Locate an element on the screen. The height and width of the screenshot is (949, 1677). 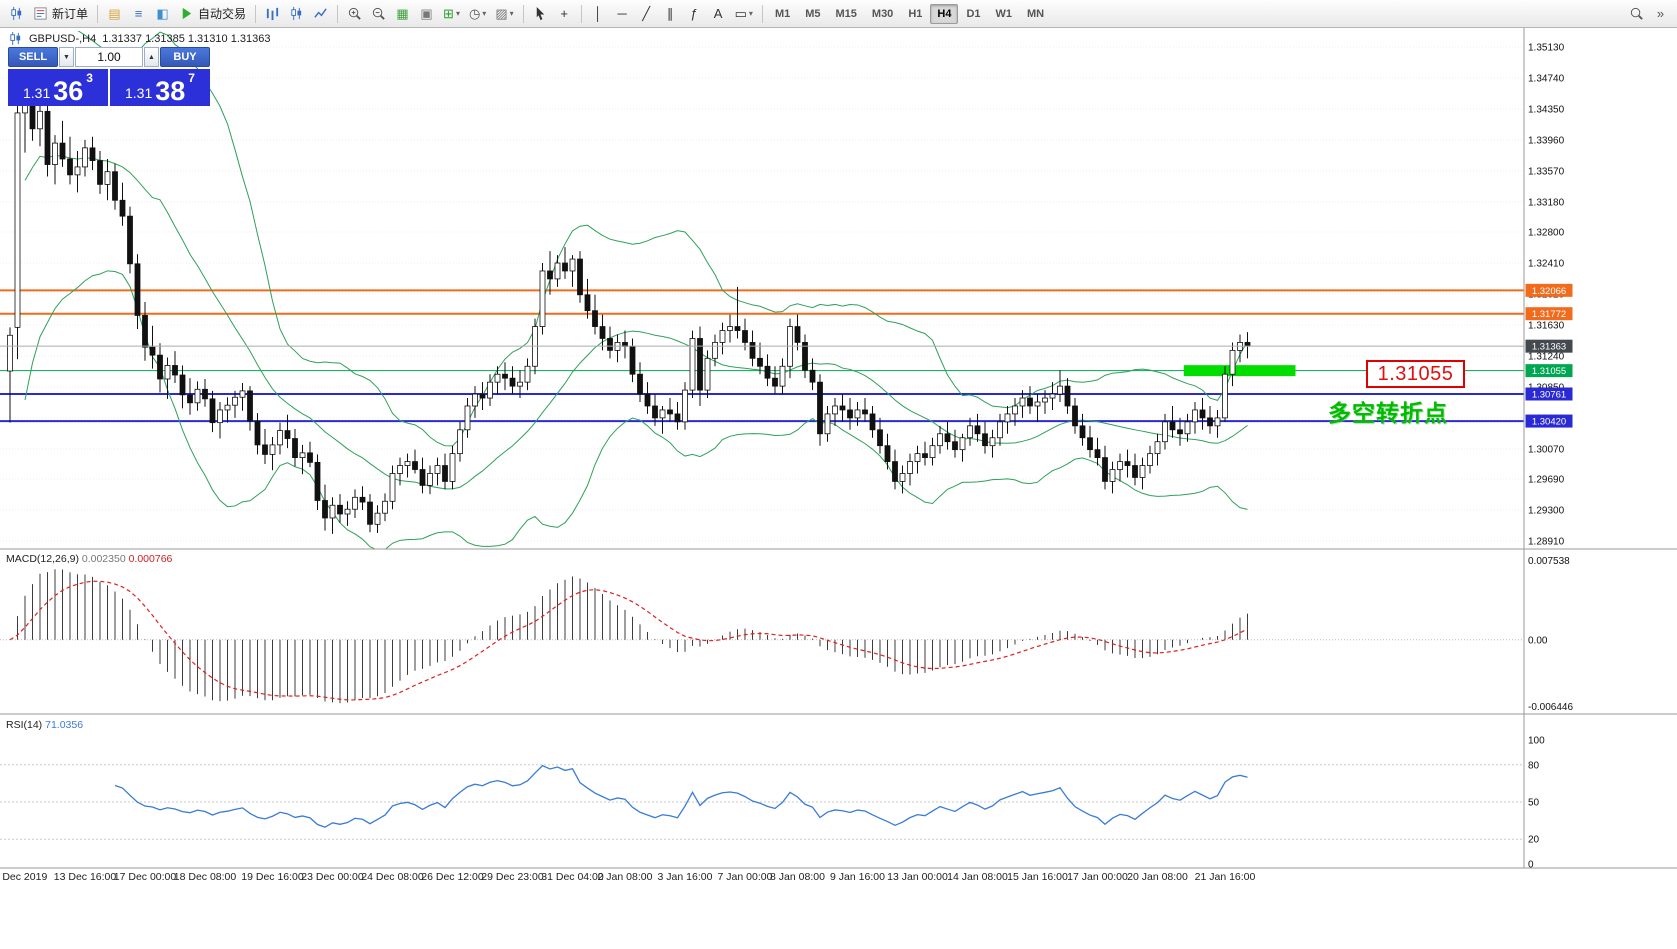
arrows-icon: ▭ ▾ is located at coordinates (744, 14).